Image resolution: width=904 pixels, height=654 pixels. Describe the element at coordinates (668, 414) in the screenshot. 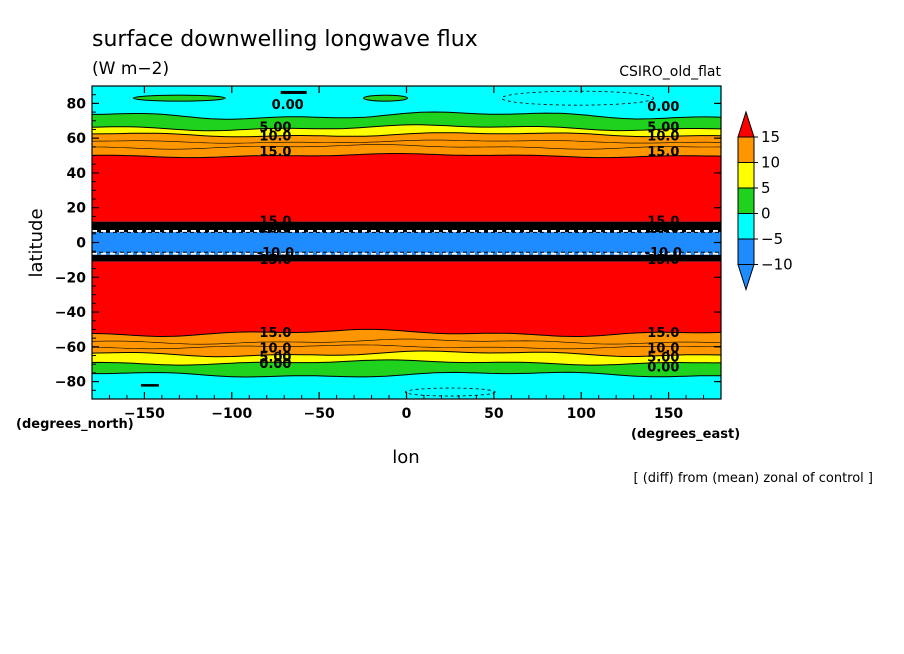

I see `x-tick-label: 150` at that location.